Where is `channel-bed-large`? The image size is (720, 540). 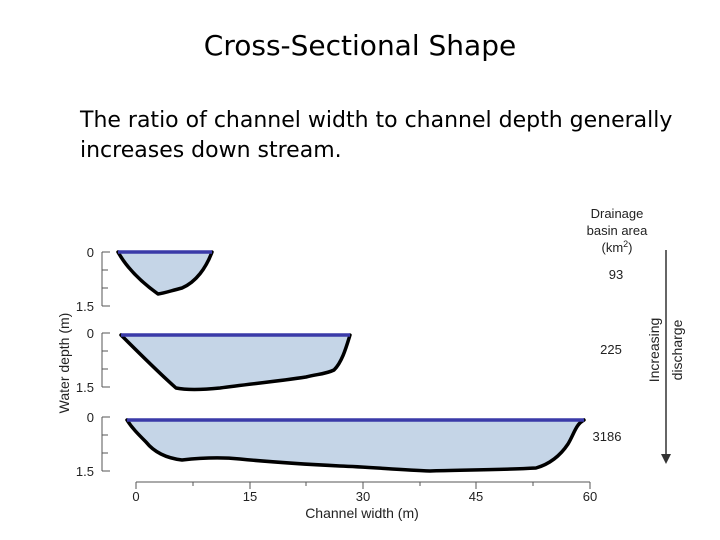 channel-bed-large is located at coordinates (355, 445).